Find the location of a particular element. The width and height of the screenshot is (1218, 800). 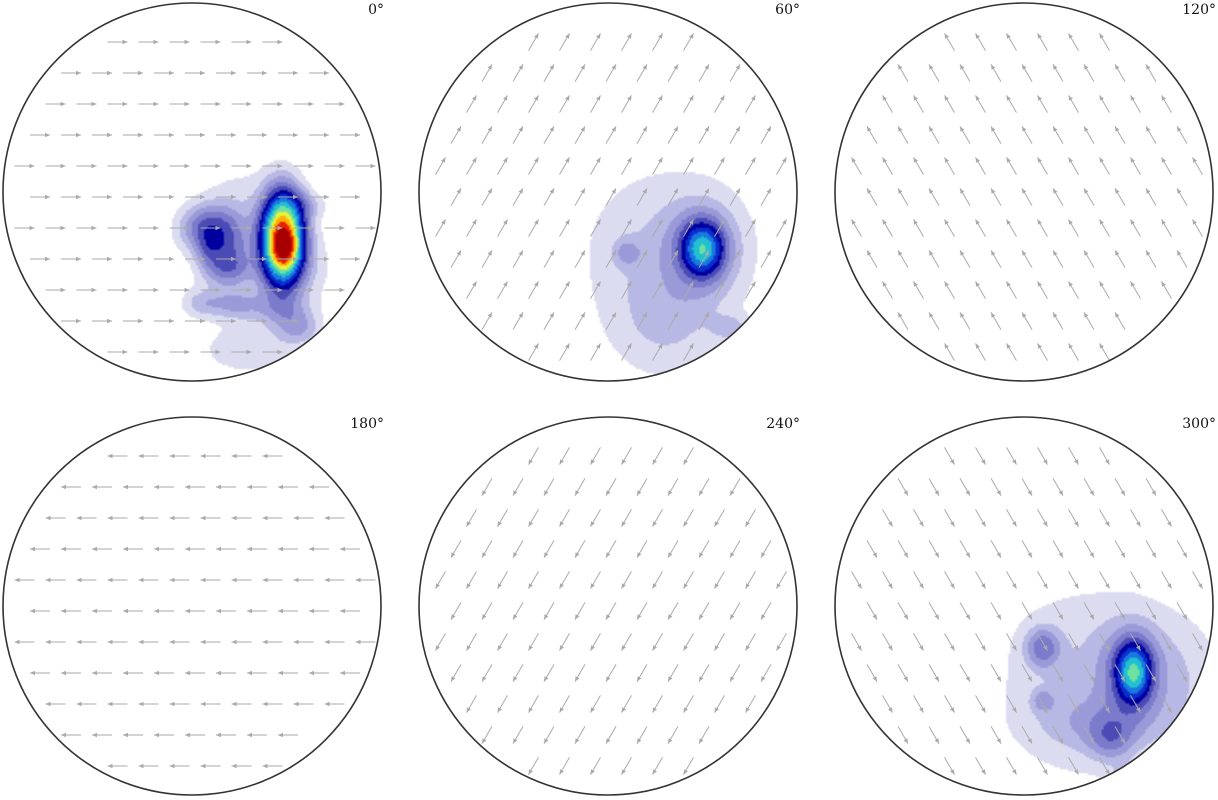

pole-figure-outline is located at coordinates (608, 192).